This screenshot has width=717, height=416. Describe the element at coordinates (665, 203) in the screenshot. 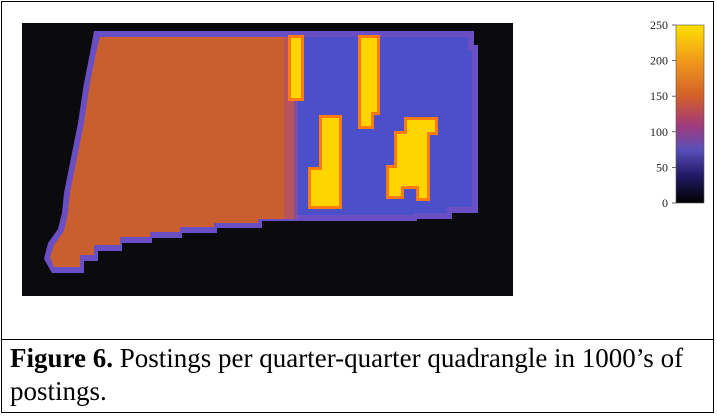

I see `colorbar-tick-label: 0` at that location.